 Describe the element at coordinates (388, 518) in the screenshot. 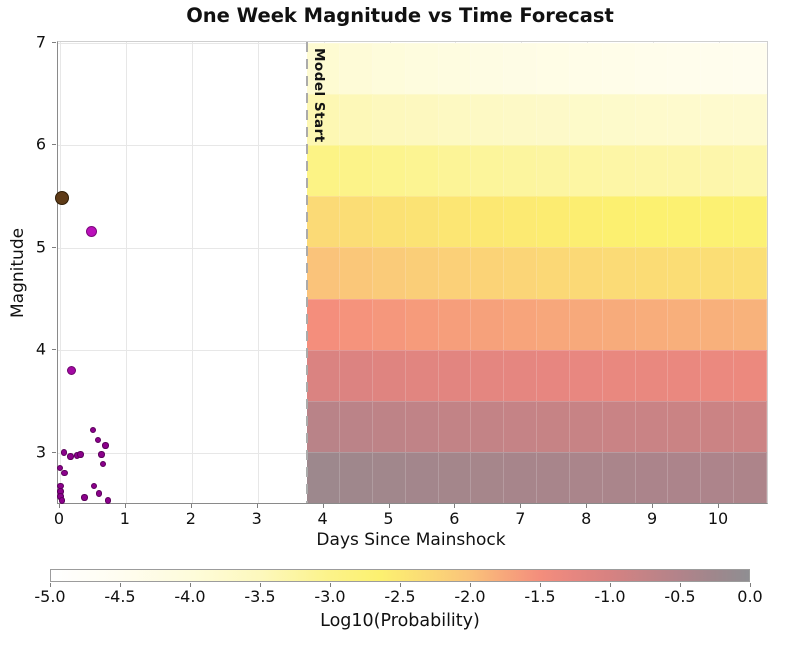

I see `x-tick-label: 5` at that location.